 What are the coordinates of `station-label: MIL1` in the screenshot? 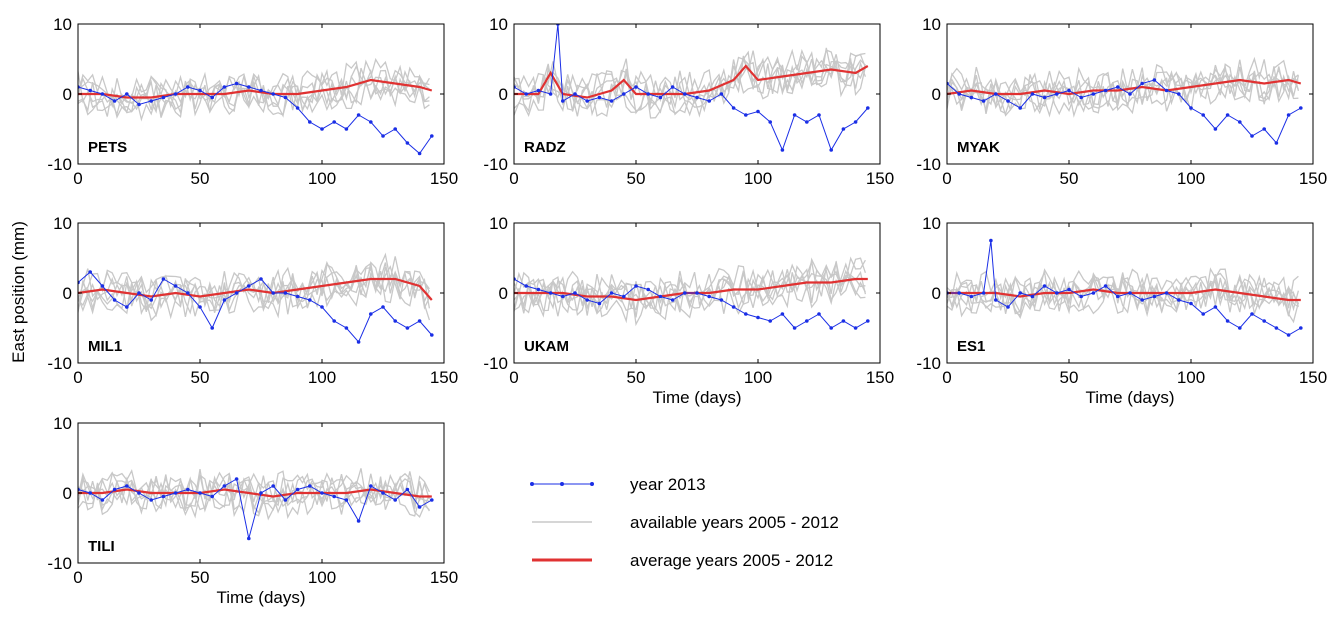 It's located at (105, 346).